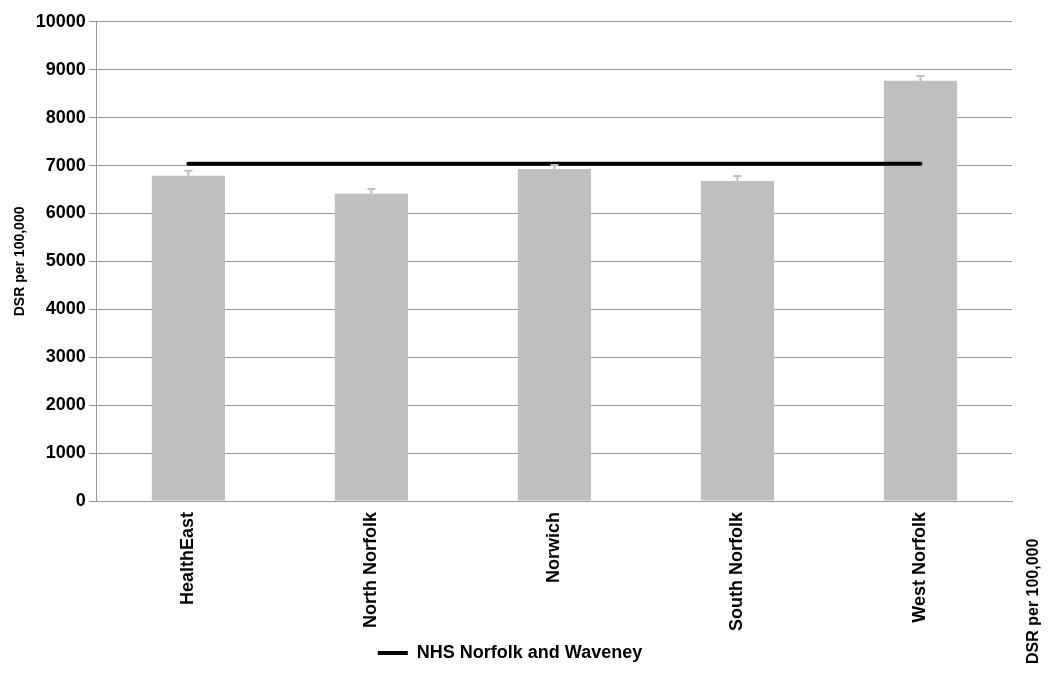  Describe the element at coordinates (1033, 601) in the screenshot. I see `text: DSR per 100,000` at that location.